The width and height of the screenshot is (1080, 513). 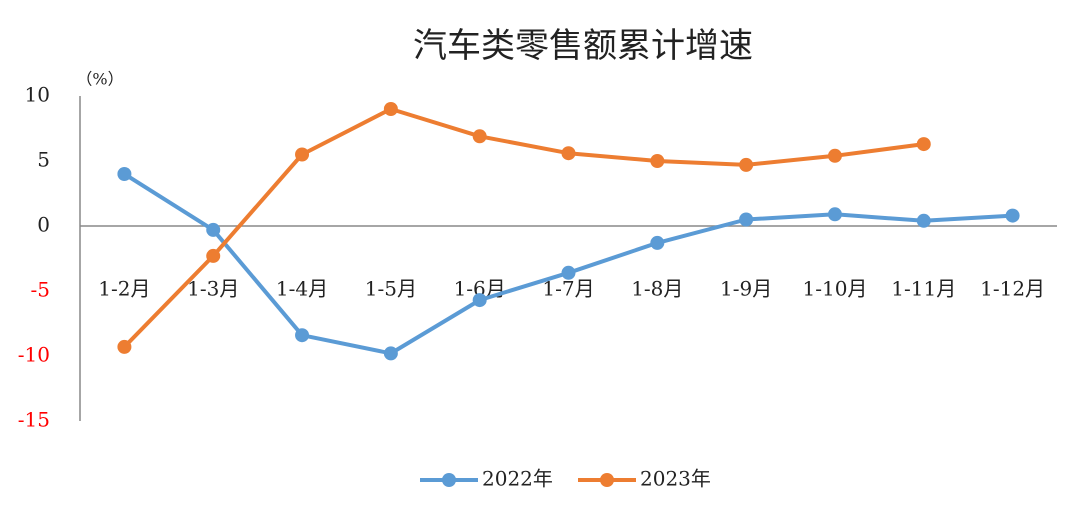 I want to click on y-tick-label: 10, so click(x=37, y=95).